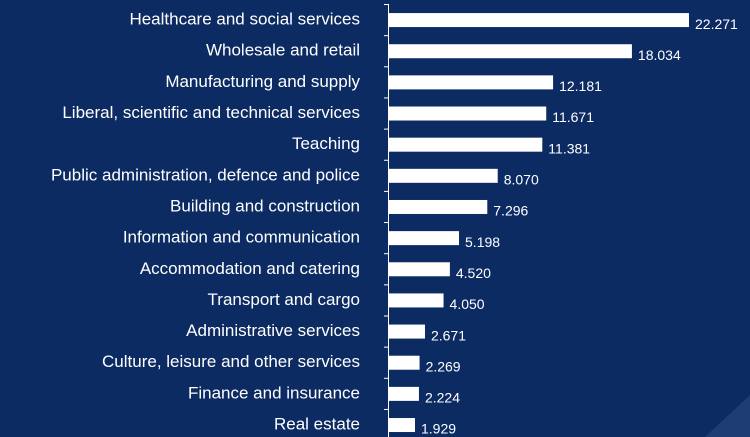  Describe the element at coordinates (231, 361) in the screenshot. I see `category-label: Culture, leisure and other services` at that location.